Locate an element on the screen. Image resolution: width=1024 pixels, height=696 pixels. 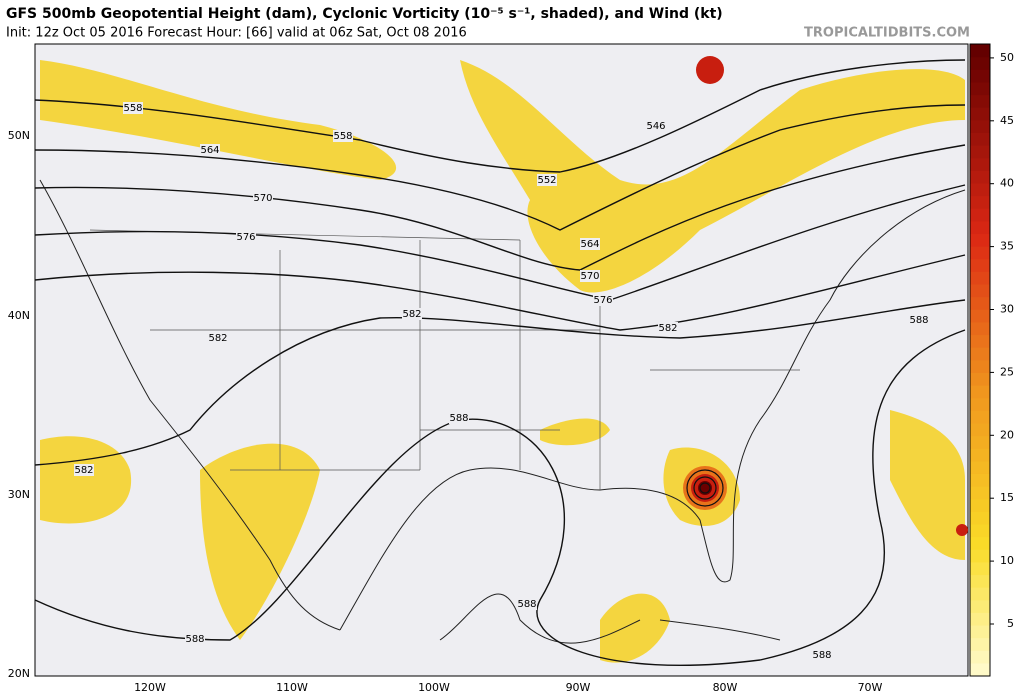
colorbar-tick-label: 35 is located at coordinates (1007, 246).